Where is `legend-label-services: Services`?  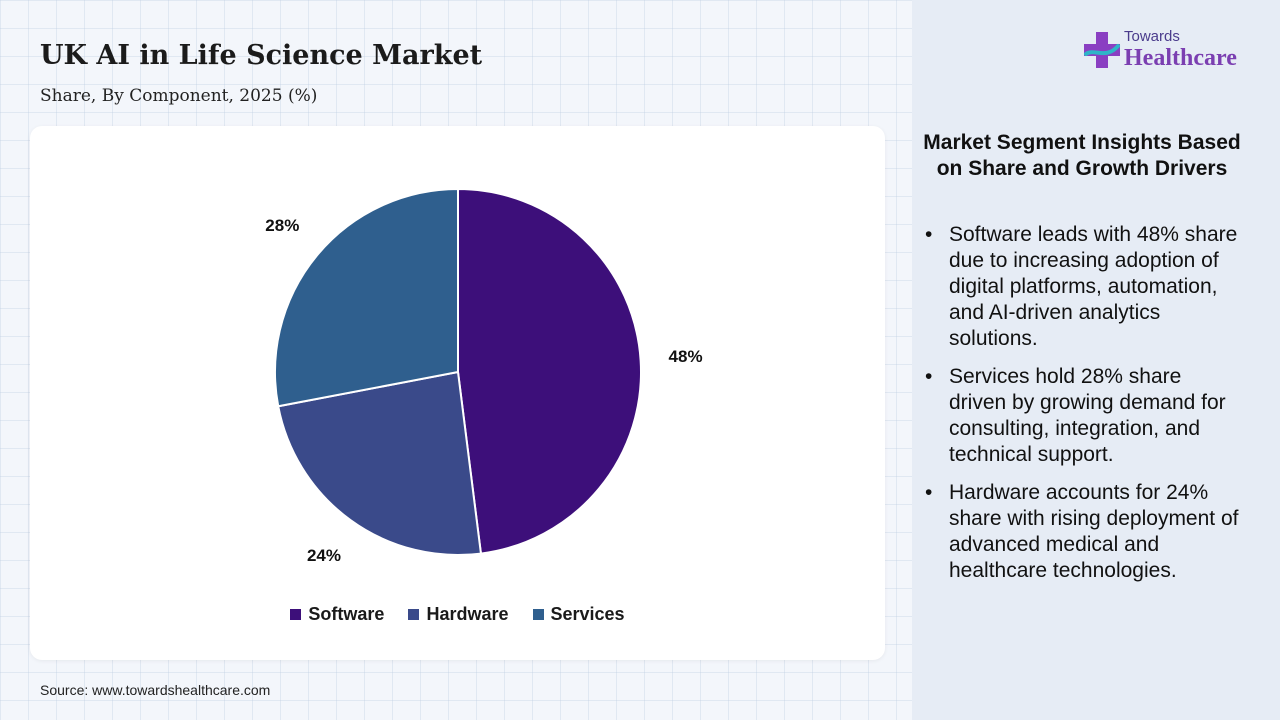 legend-label-services: Services is located at coordinates (587, 614).